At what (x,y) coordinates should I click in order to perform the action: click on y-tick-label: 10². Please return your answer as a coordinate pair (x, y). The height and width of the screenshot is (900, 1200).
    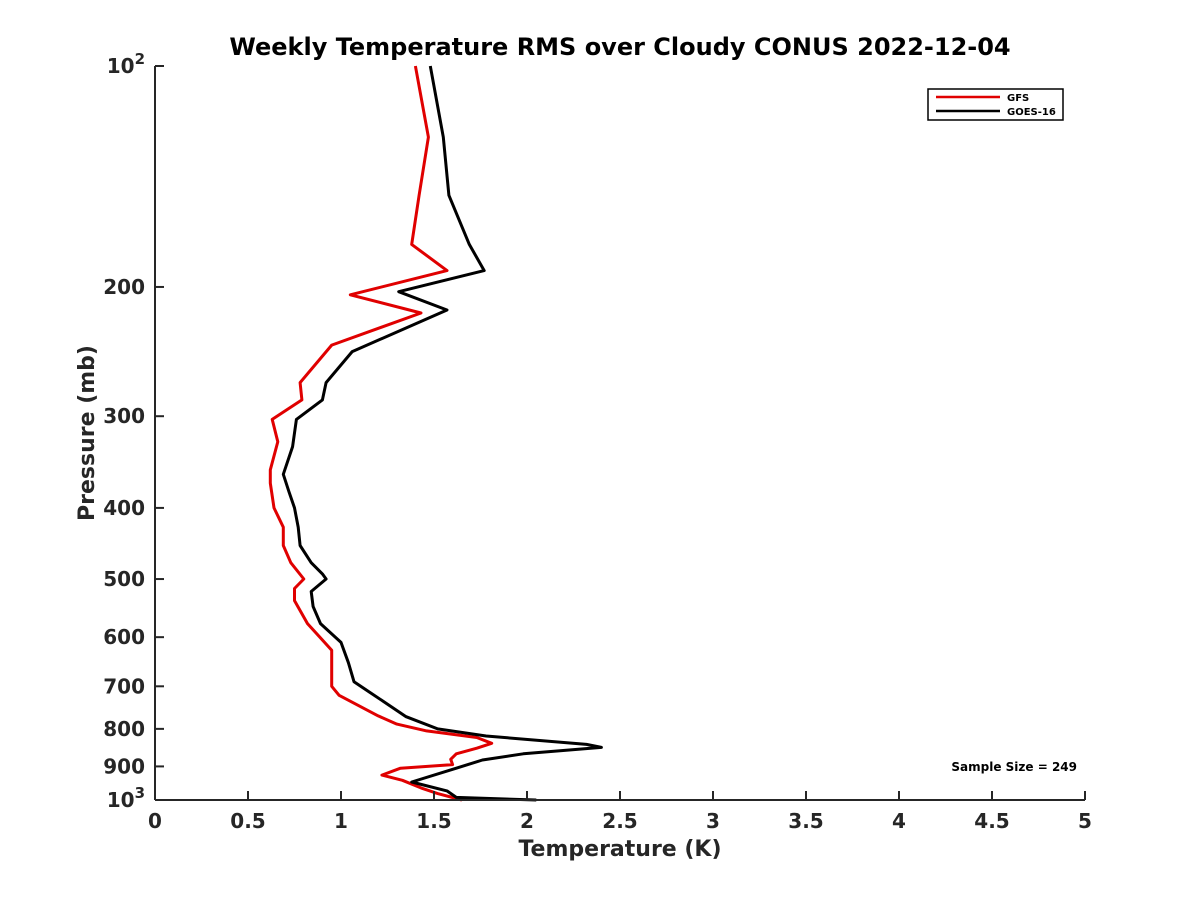
    Looking at the image, I should click on (126, 64).